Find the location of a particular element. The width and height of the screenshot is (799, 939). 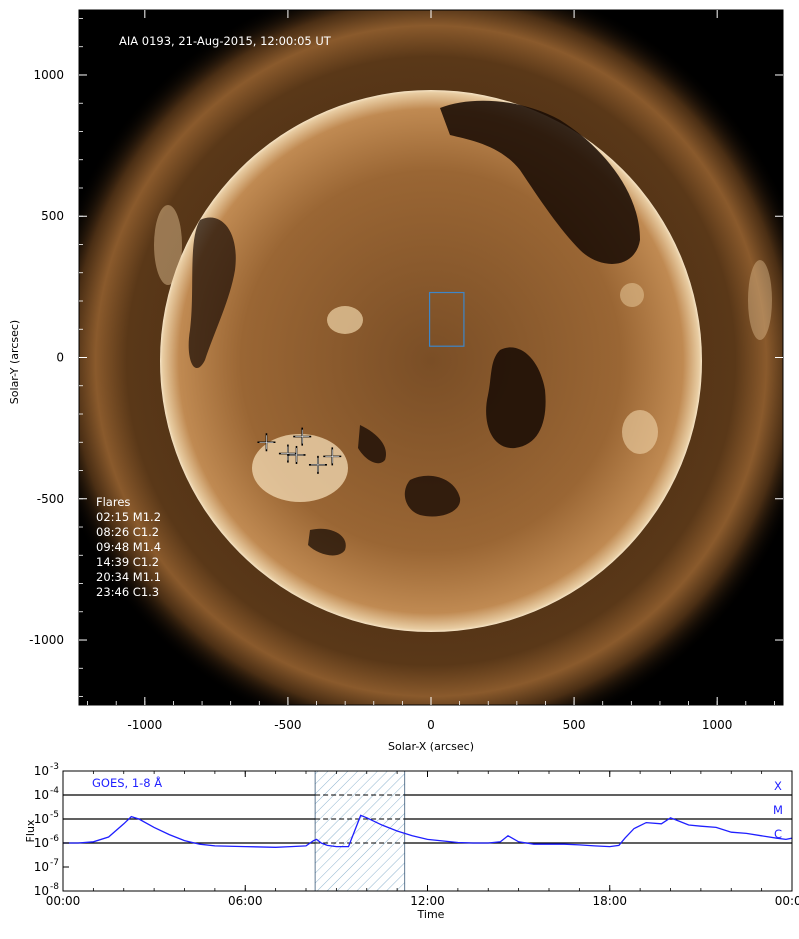

class-label: X is located at coordinates (778, 786).